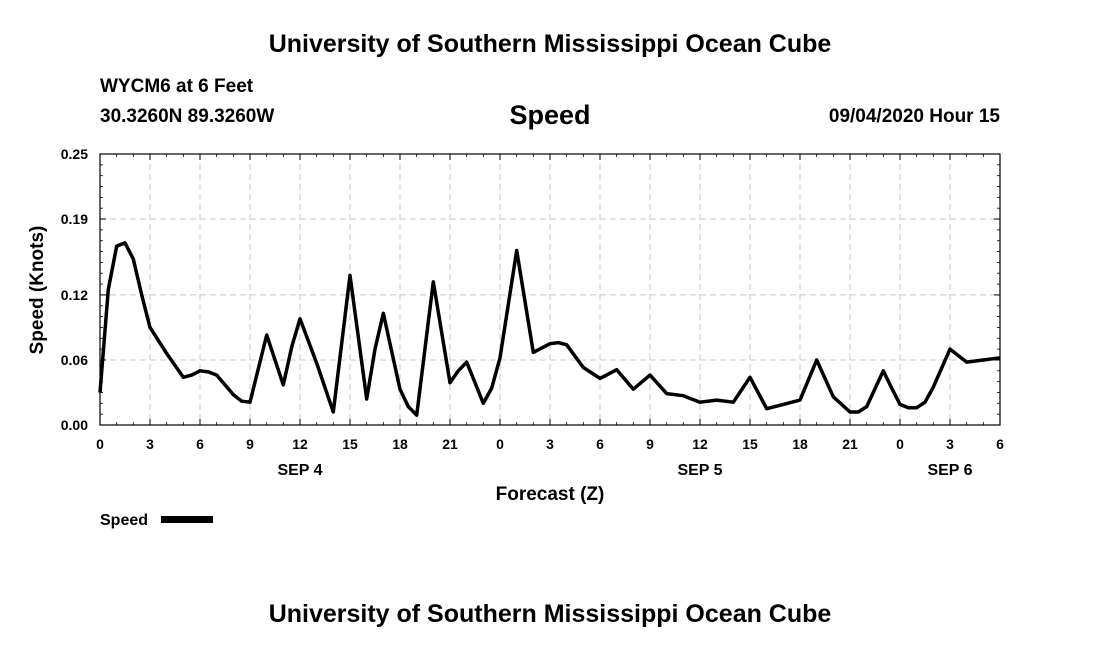  What do you see at coordinates (74, 154) in the screenshot?
I see `y-tick-label: 0.25` at bounding box center [74, 154].